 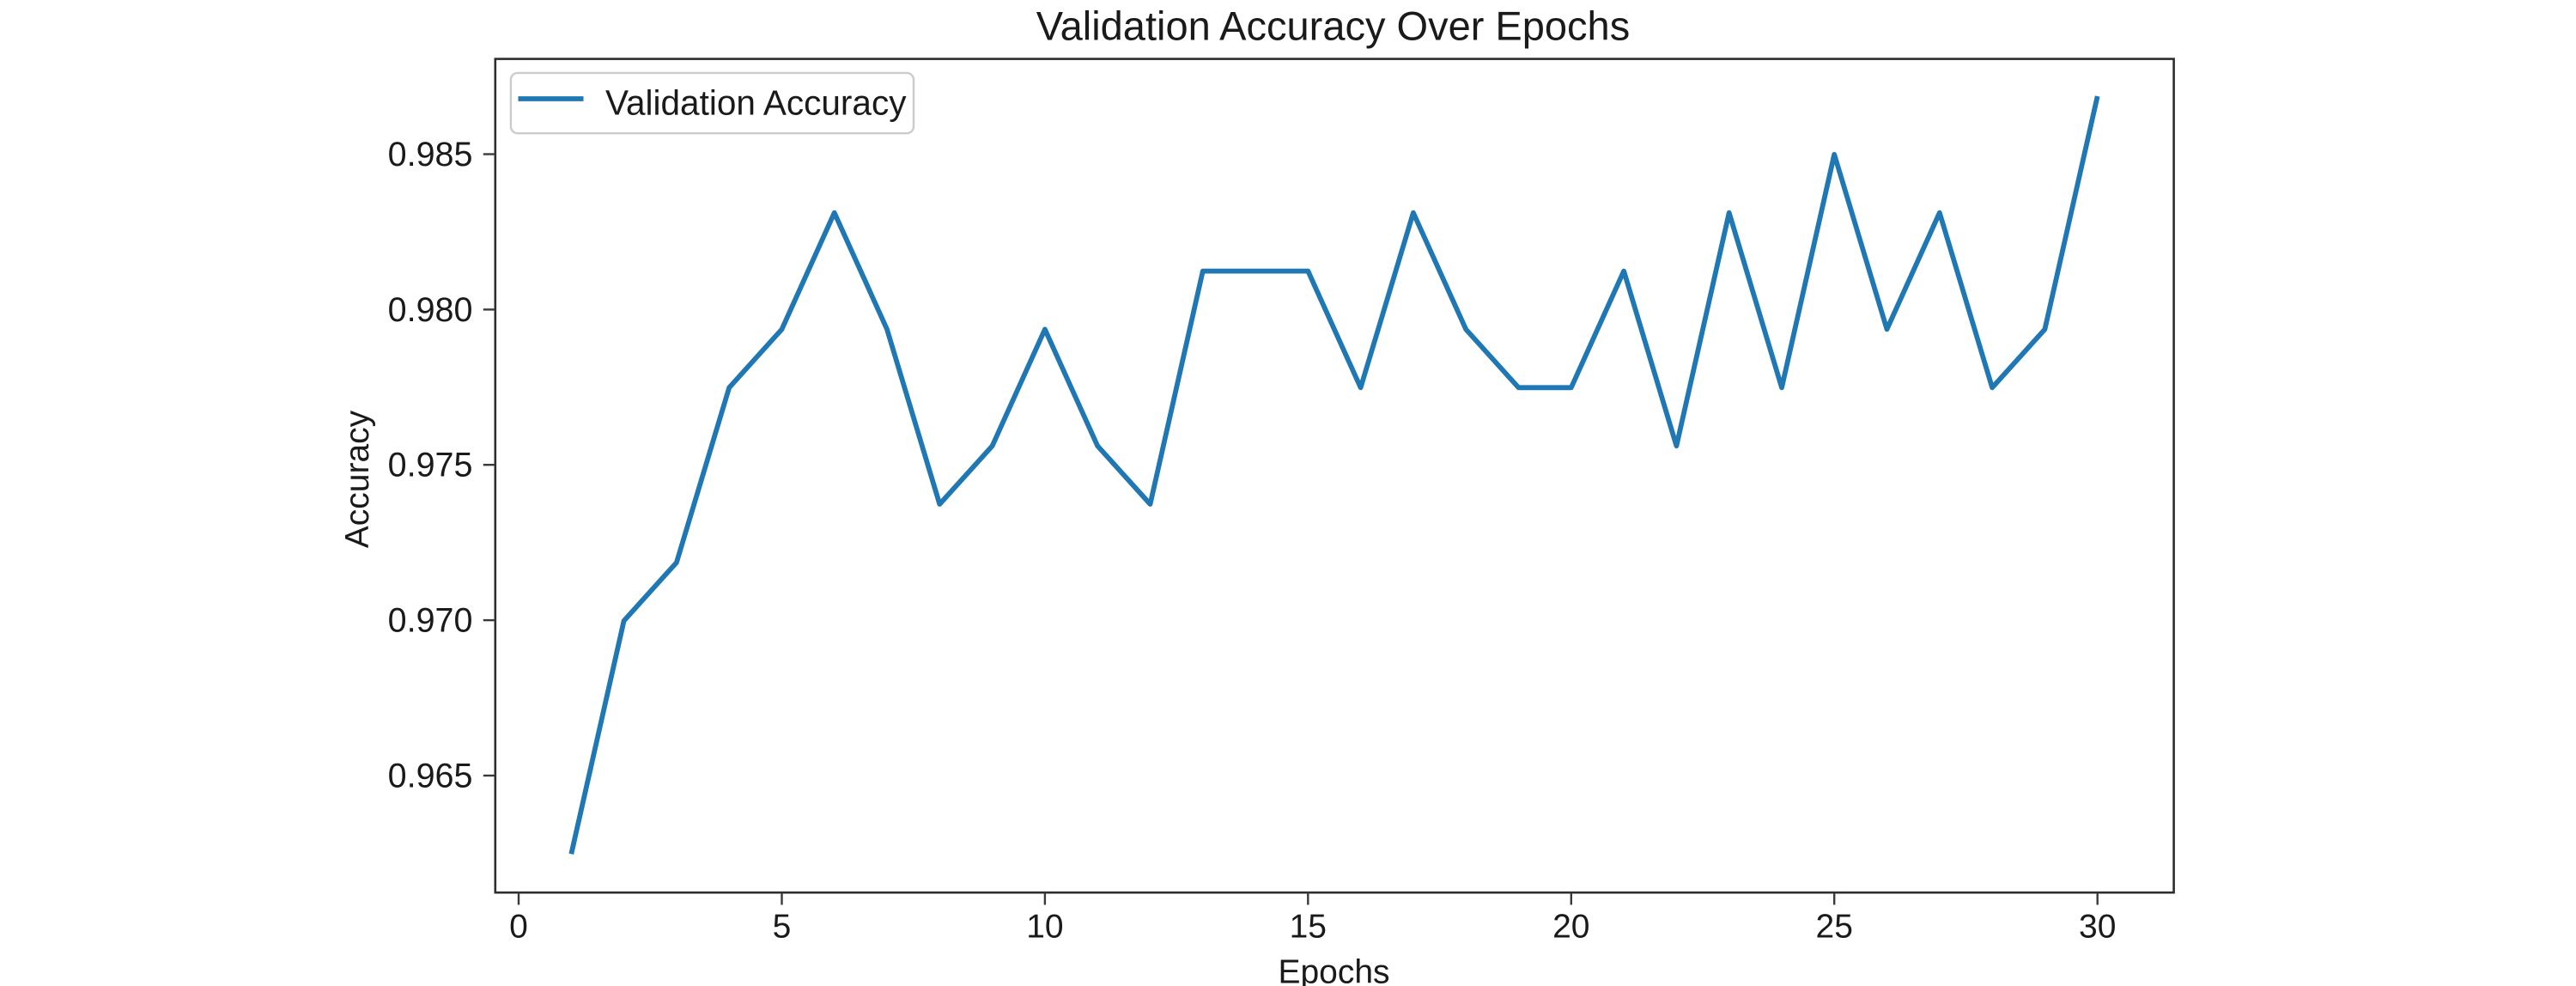 I want to click on svg-text: 0.965, so click(x=431, y=776).